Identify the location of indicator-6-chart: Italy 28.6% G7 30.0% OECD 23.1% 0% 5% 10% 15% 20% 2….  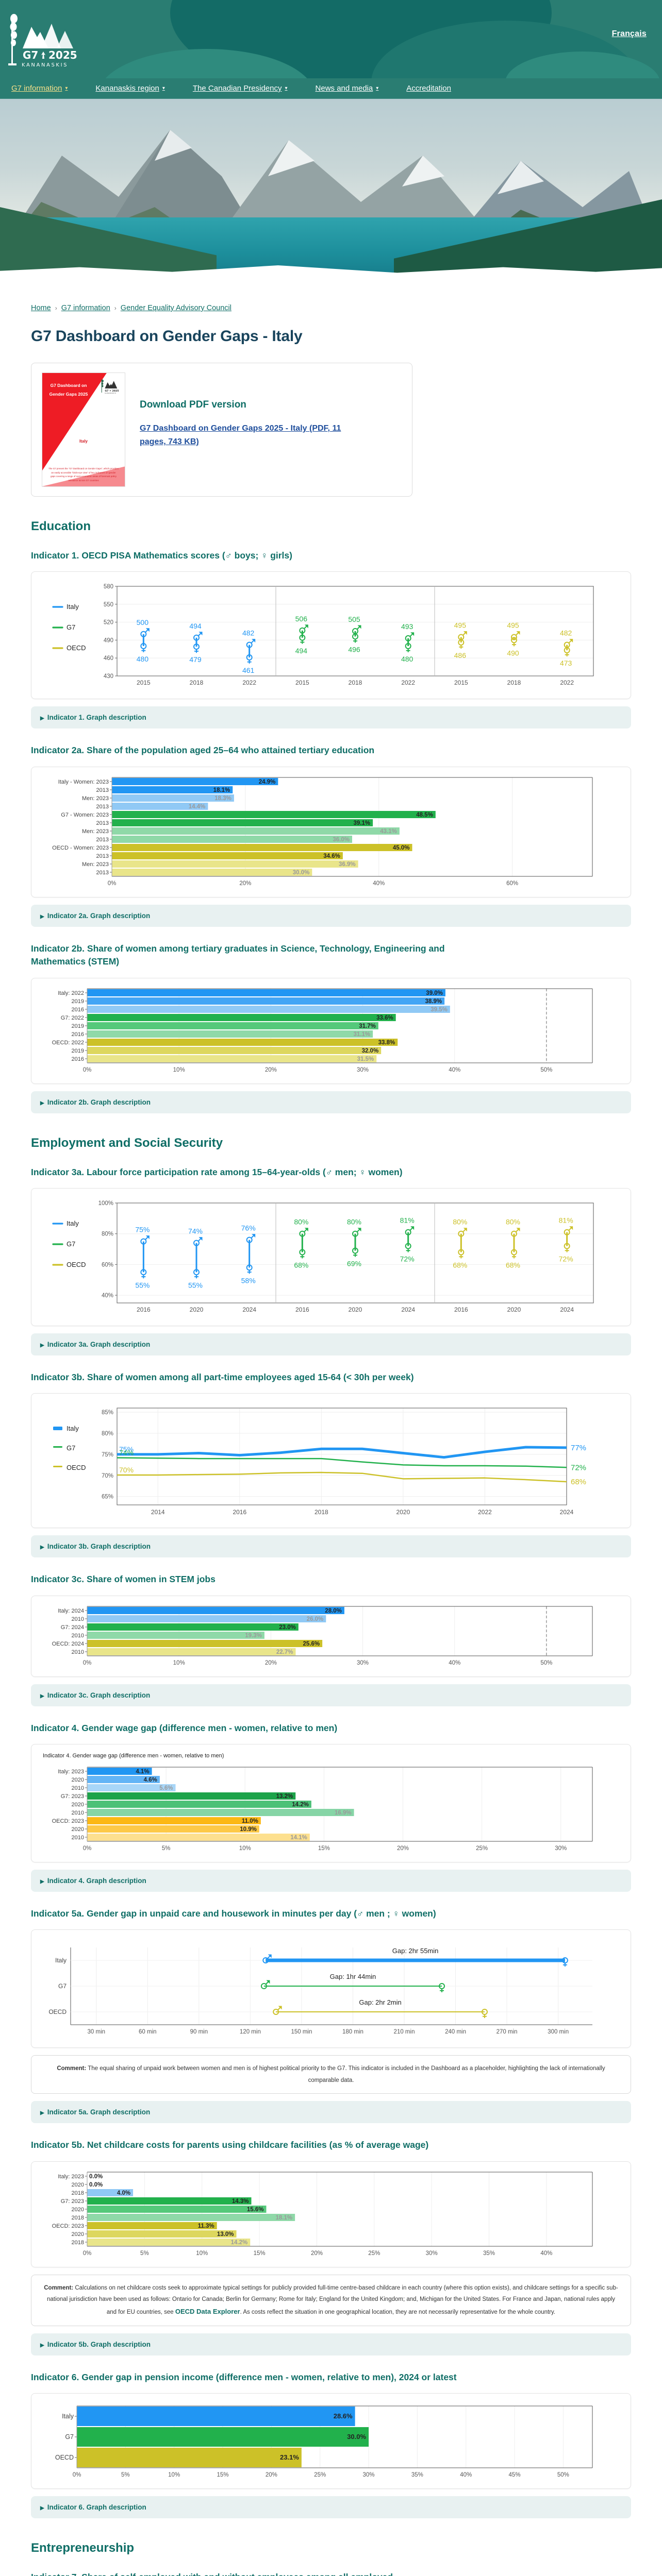
(331, 2441).